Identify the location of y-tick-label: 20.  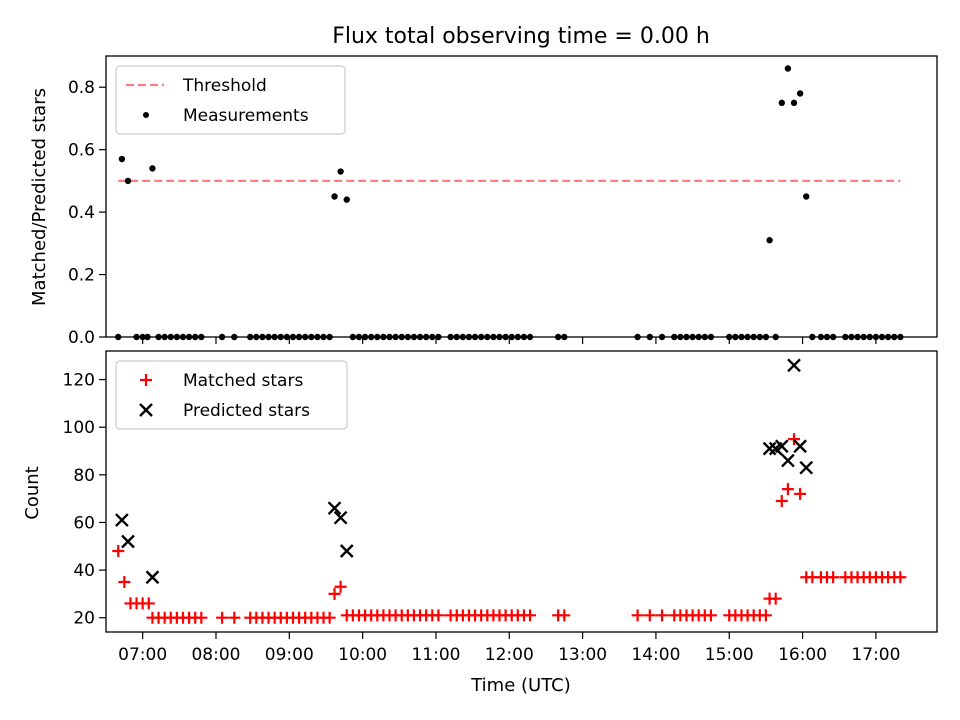
(84, 619).